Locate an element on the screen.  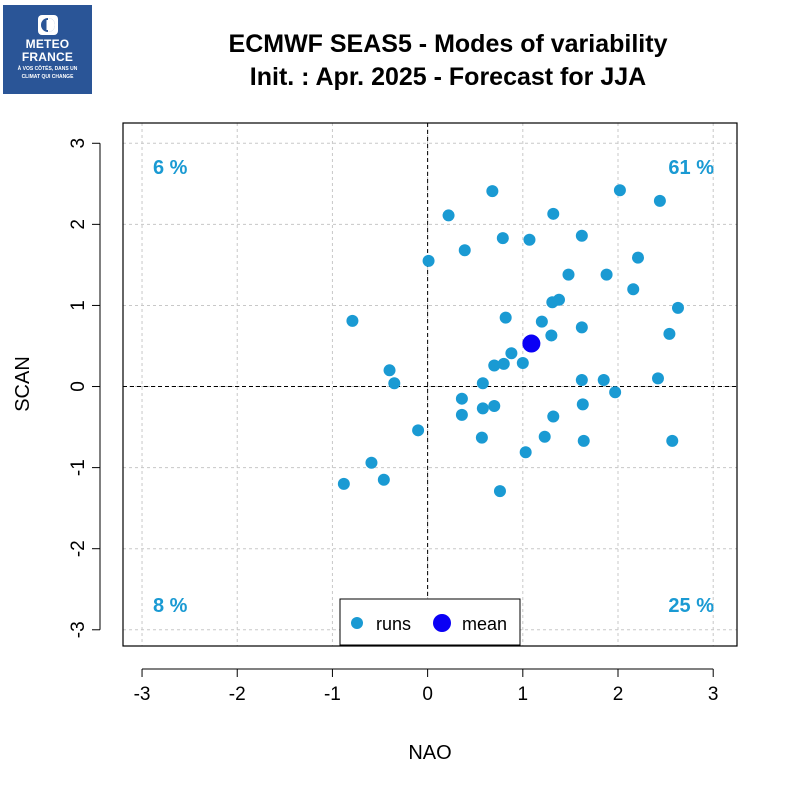
y-axis: -3 -2 -1 0 1 2 3 is located at coordinates (84, 388).